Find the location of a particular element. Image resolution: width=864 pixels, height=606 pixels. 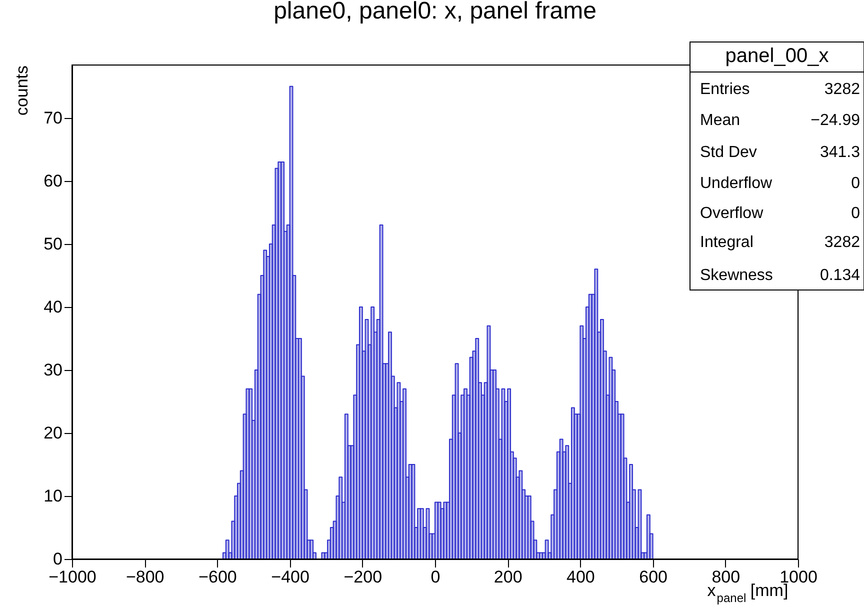

annotation: Overflow is located at coordinates (732, 213).